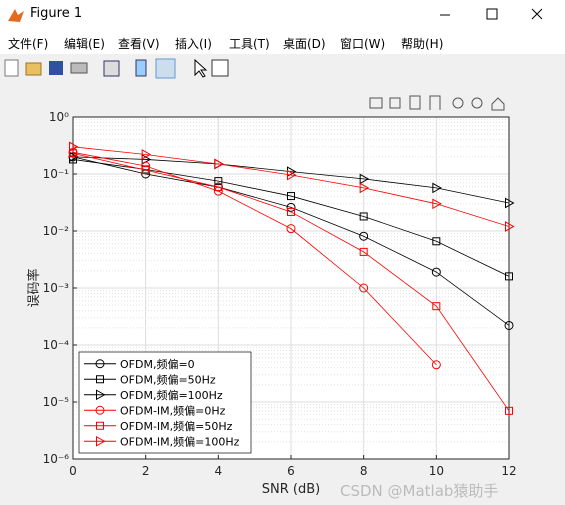 Image resolution: width=565 pixels, height=505 pixels. I want to click on legend-label: OFDM-IM,频偏=100Hz, so click(180, 441).